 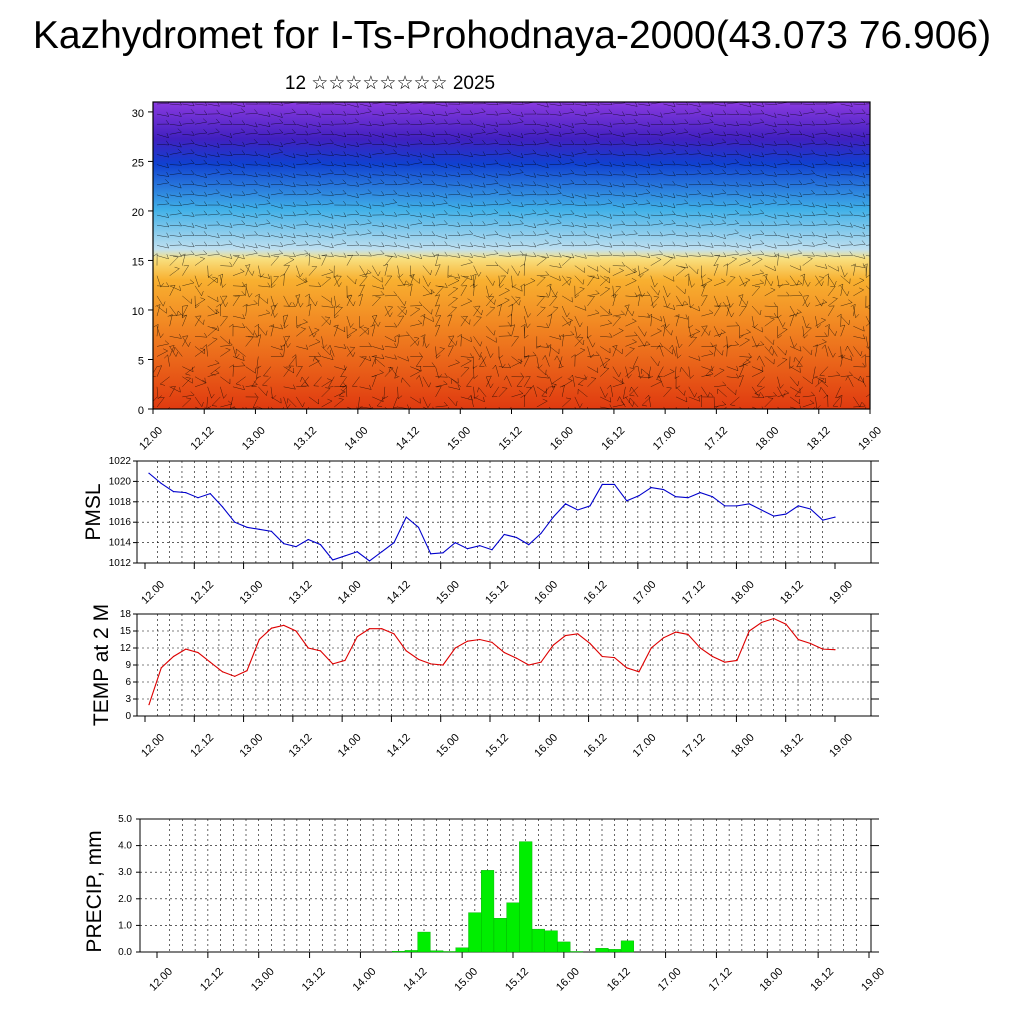 What do you see at coordinates (212, 980) in the screenshot?
I see `precip-x-tick-label: 12.12` at bounding box center [212, 980].